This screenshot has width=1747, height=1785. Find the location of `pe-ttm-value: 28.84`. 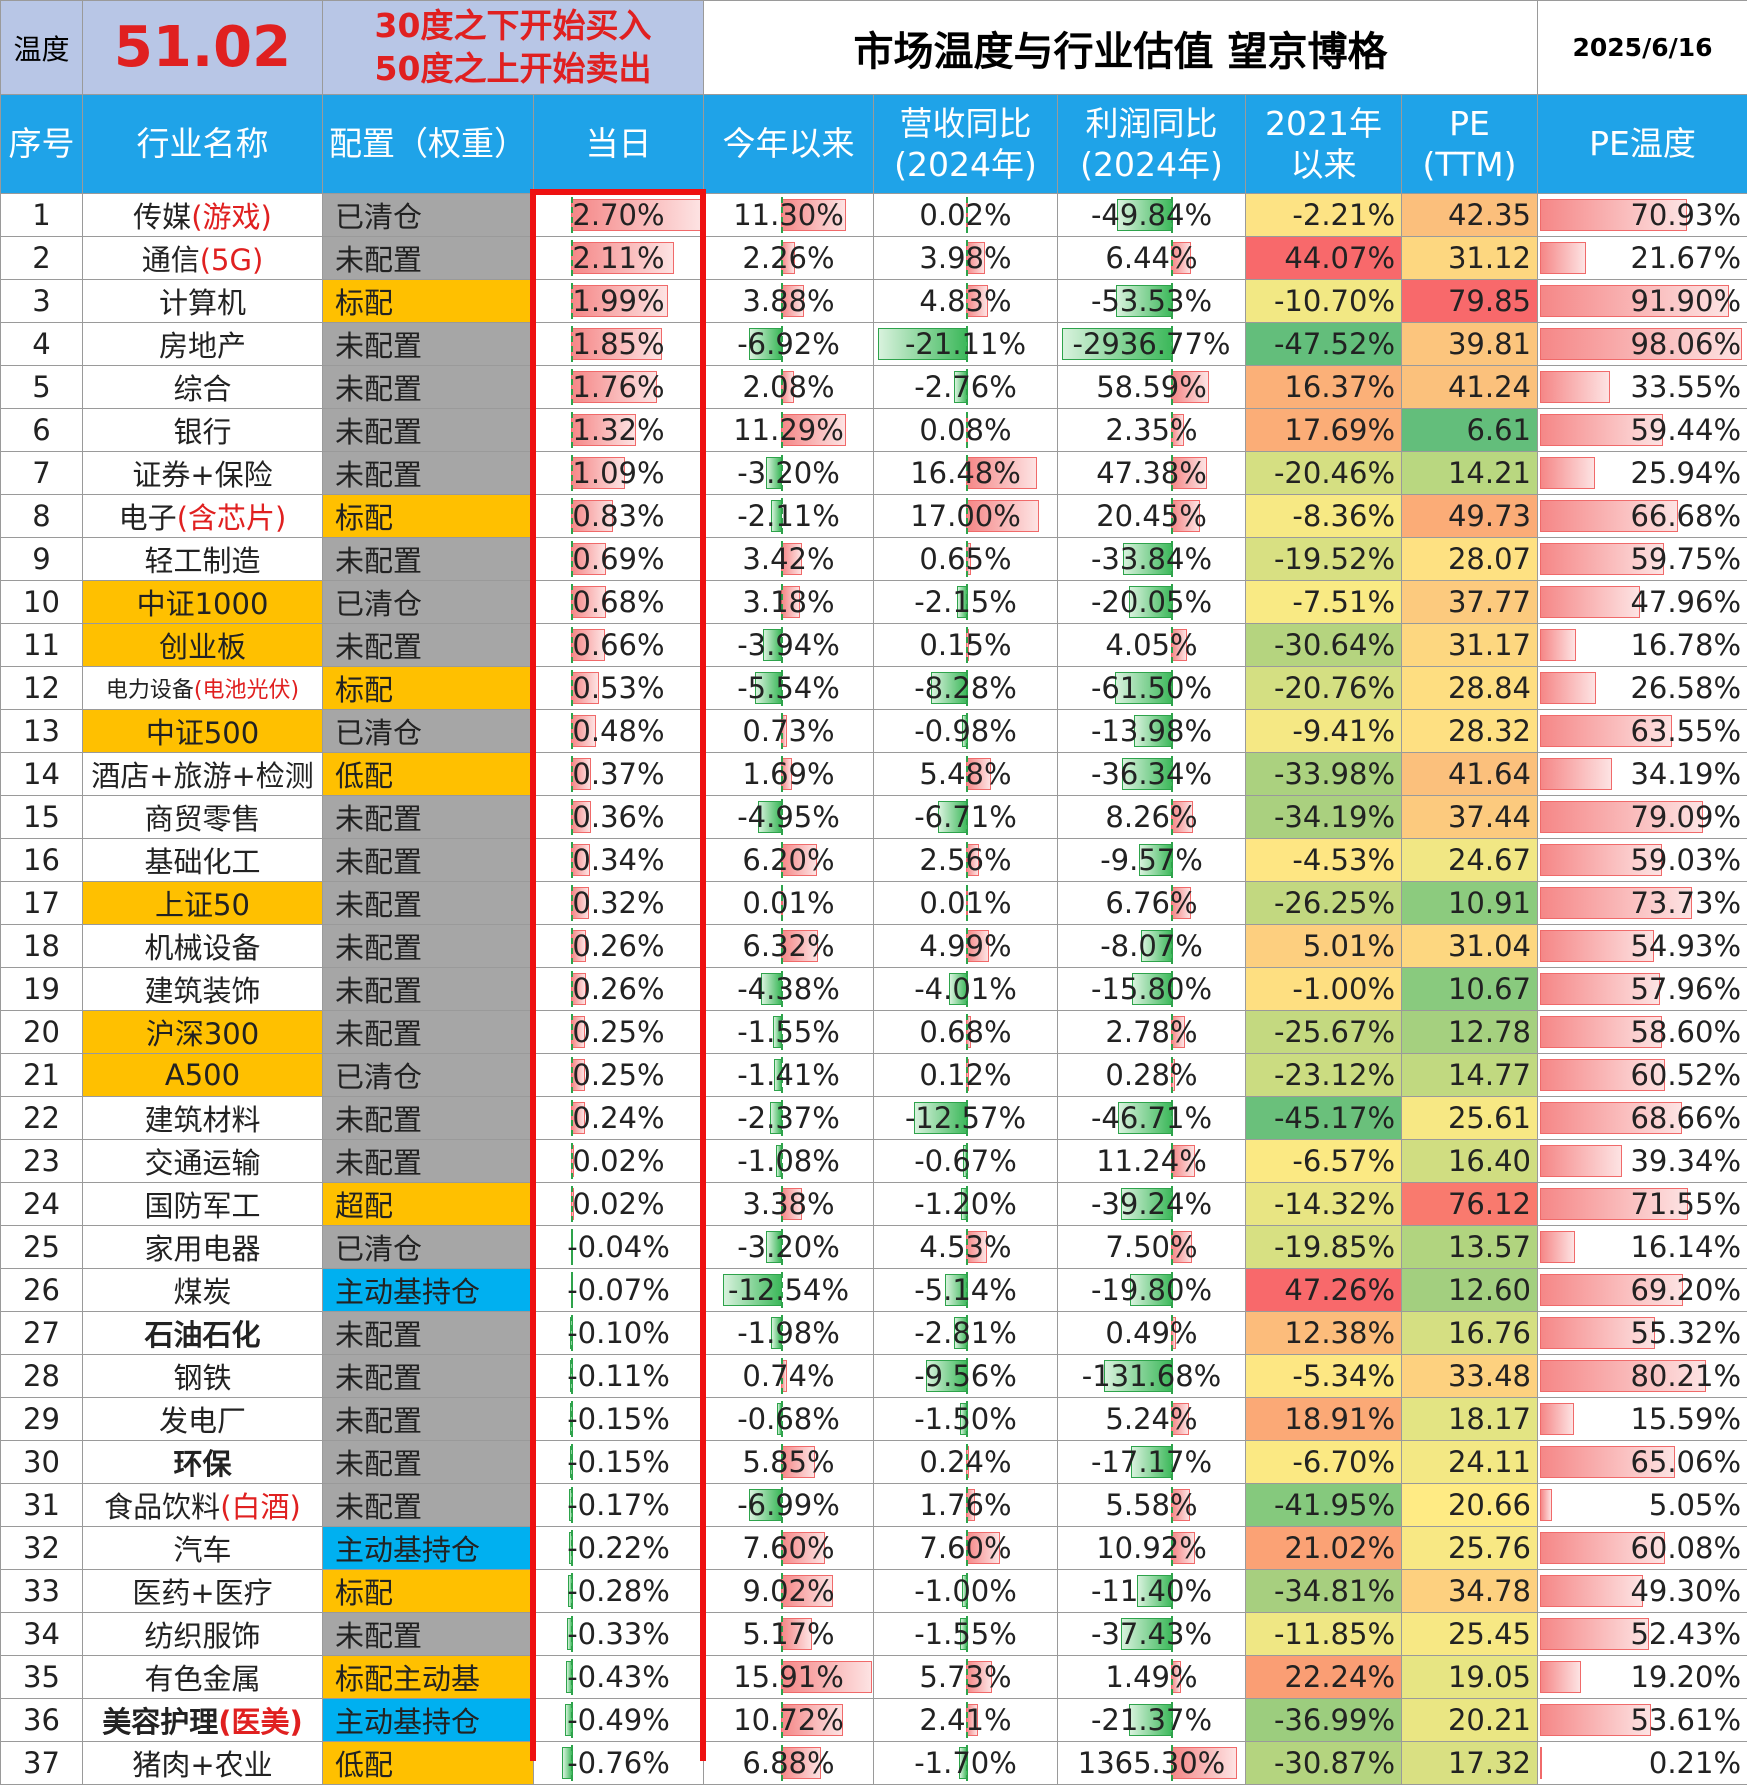

pe-ttm-value: 28.84 is located at coordinates (1469, 688).